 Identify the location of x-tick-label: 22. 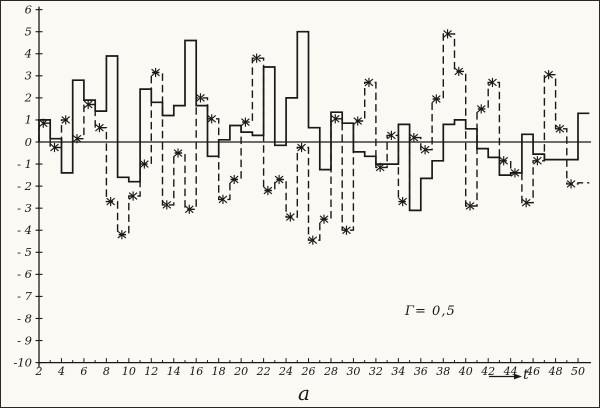
(263, 371).